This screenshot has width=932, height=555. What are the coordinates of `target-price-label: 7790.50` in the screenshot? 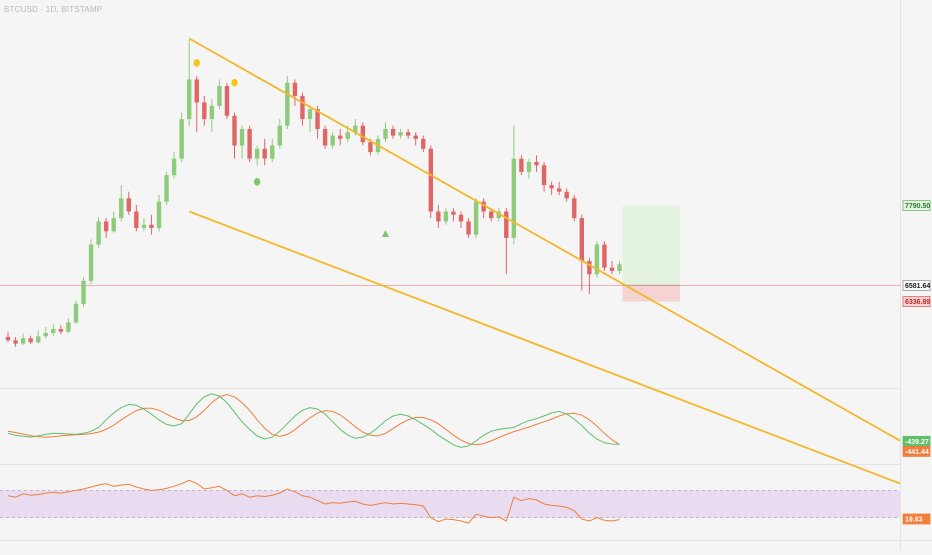 It's located at (916, 205).